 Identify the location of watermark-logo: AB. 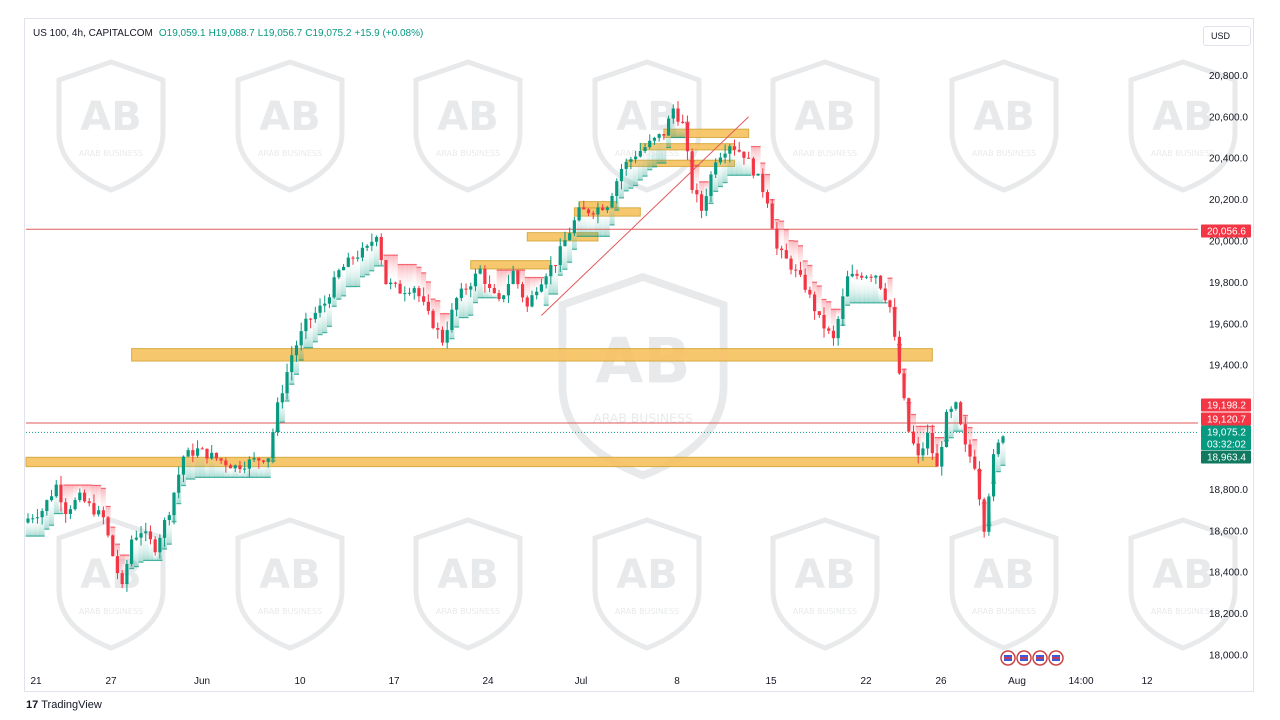
(1182, 117).